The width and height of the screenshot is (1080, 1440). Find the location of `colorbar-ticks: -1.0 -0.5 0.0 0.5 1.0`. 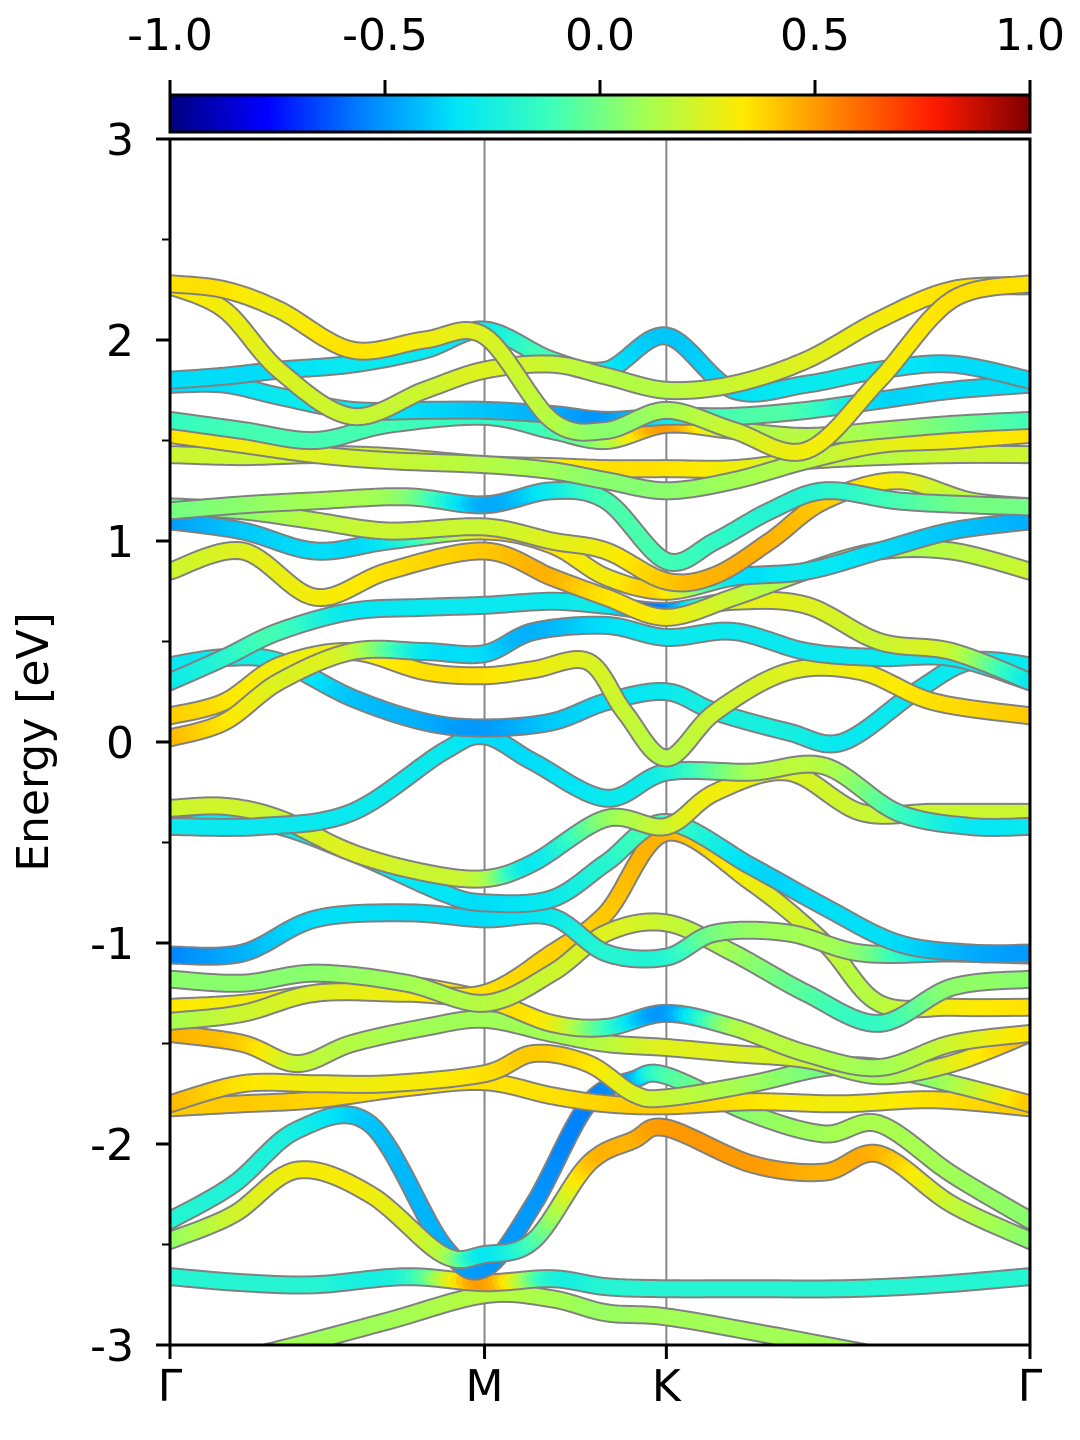

colorbar-ticks: -1.0 -0.5 0.0 0.5 1.0 is located at coordinates (596, 52).